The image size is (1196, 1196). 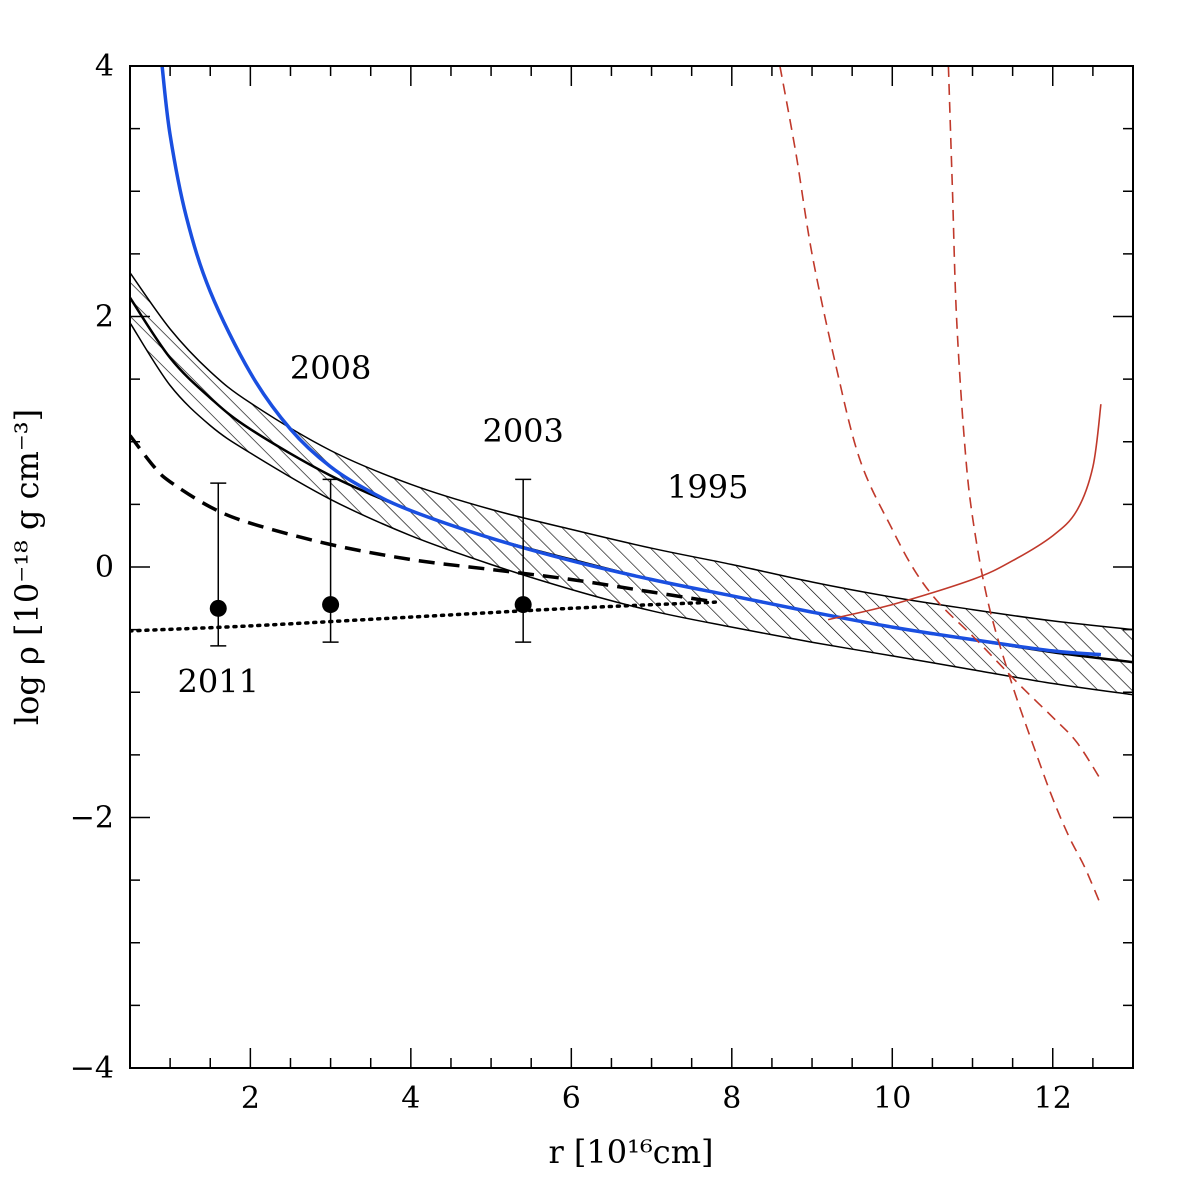 What do you see at coordinates (571, 1098) in the screenshot?
I see `x-tick-label: 6` at bounding box center [571, 1098].